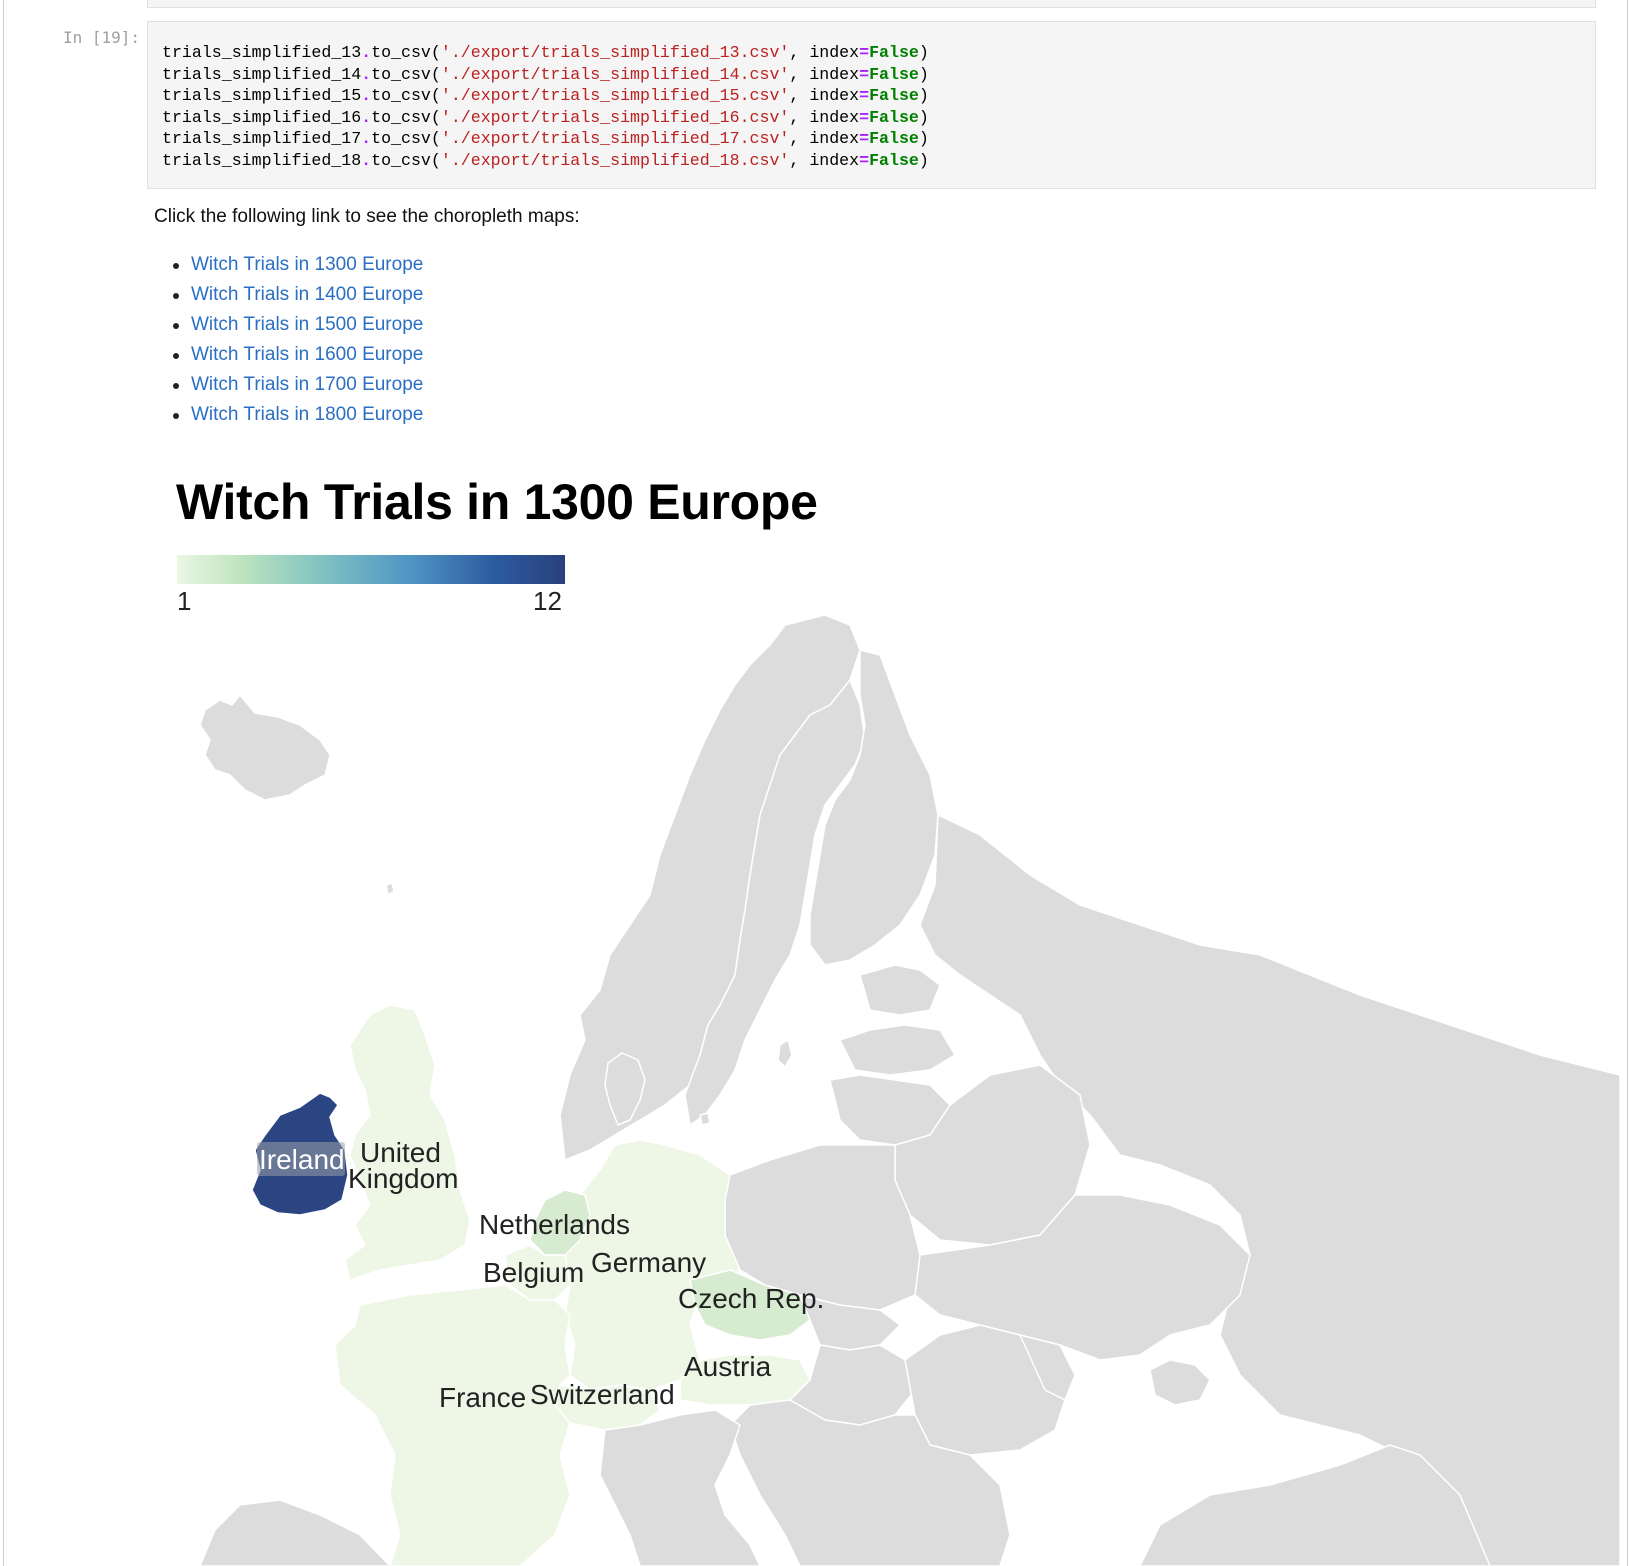 The width and height of the screenshot is (1630, 1566). I want to click on list-item: Witch Trials in 1500 Europe, so click(296, 325).